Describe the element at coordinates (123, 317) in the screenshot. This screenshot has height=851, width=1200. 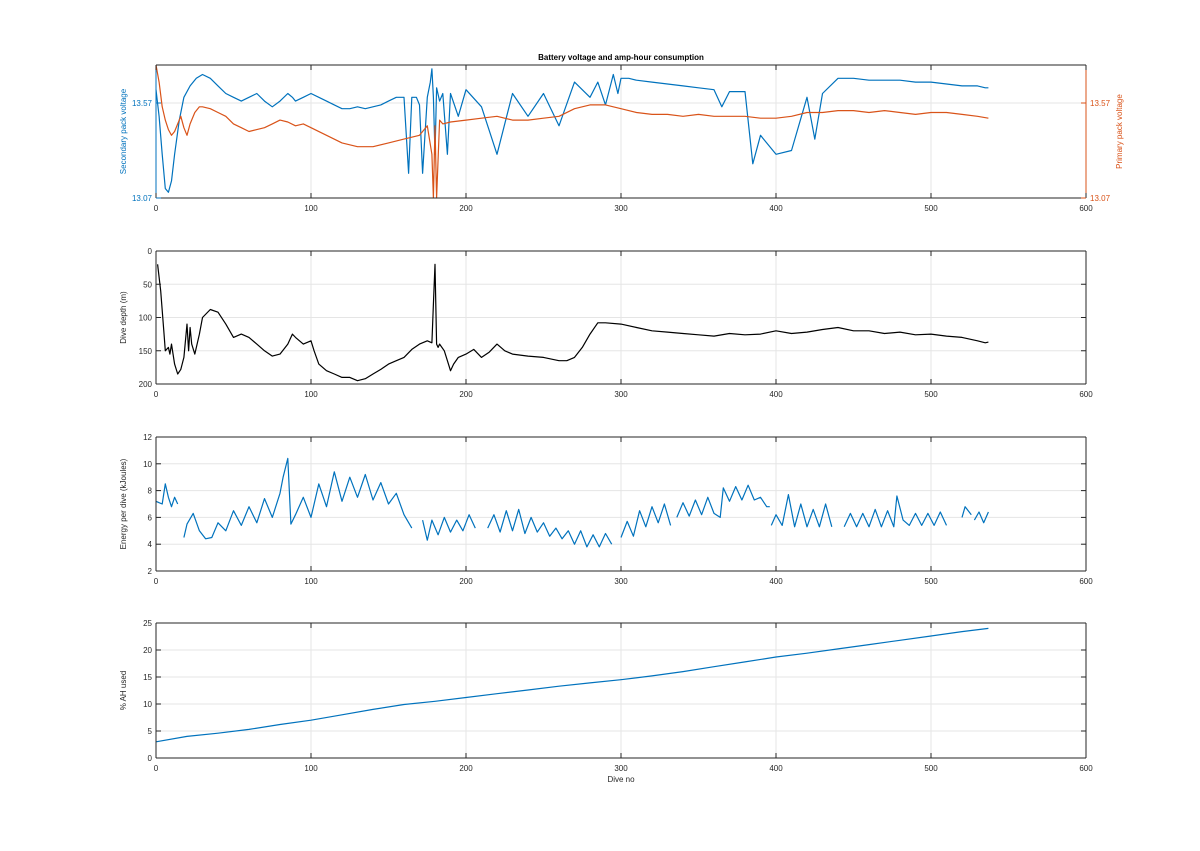
I see `y-axis-label: Dive depth (m)` at that location.